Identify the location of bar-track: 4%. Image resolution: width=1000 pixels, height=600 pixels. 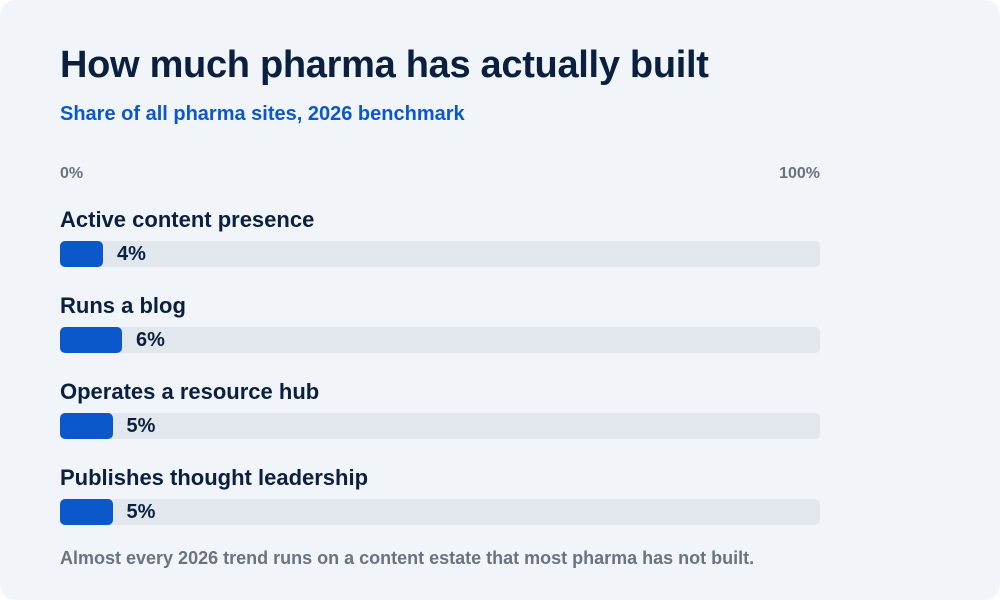
(440, 254).